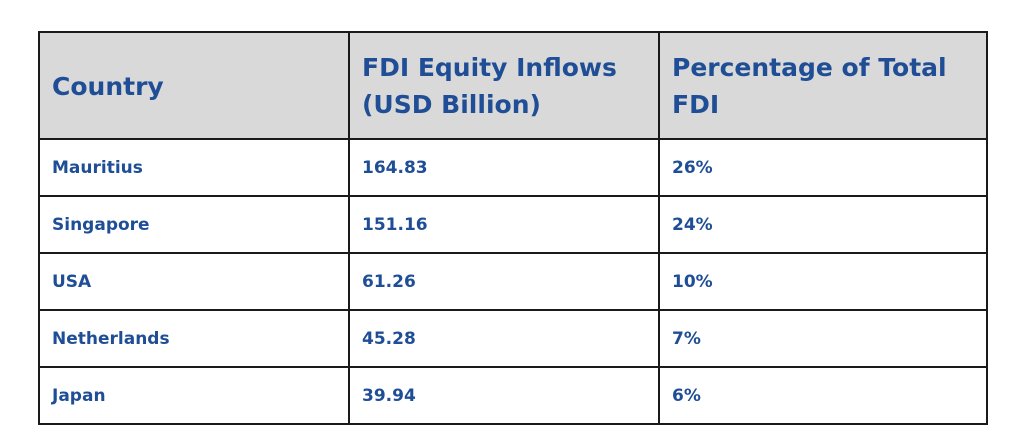 The width and height of the screenshot is (1025, 443). I want to click on cell-inflows: 39.94, so click(504, 395).